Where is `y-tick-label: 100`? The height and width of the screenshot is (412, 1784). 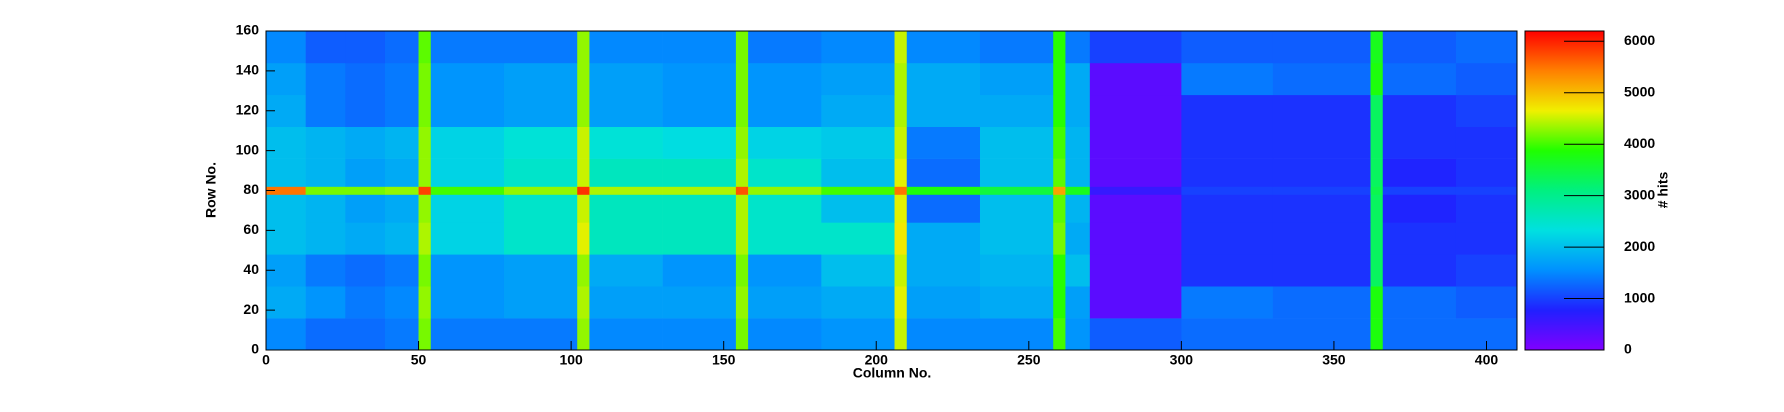
y-tick-label: 100 is located at coordinates (248, 149).